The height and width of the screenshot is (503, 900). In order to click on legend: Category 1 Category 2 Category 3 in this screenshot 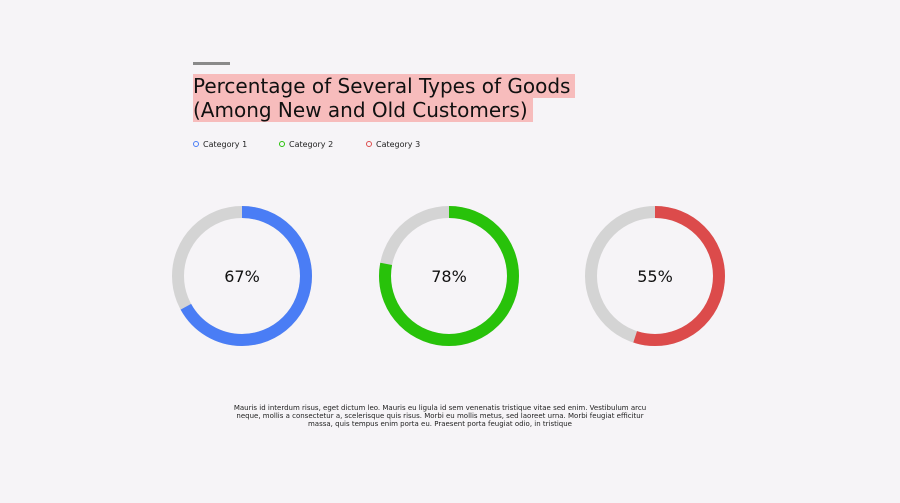, I will do `click(319, 144)`.